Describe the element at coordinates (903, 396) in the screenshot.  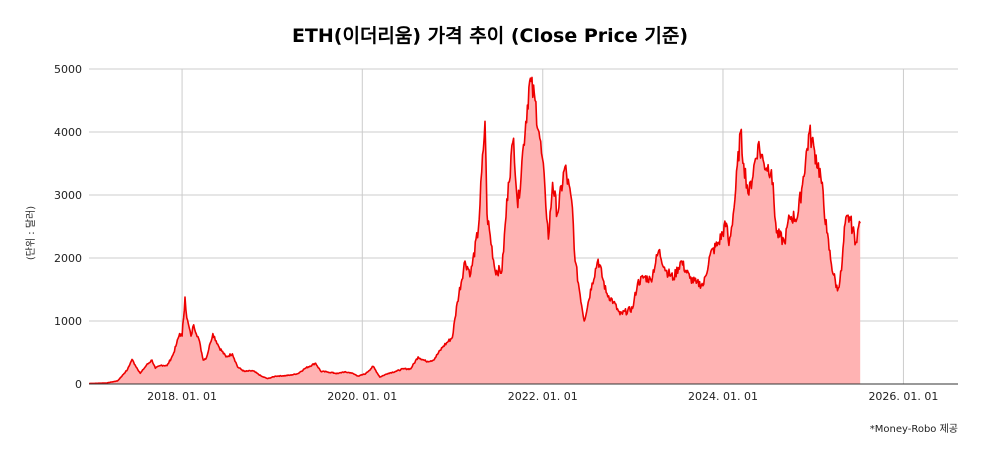
I see `x-tick-label: 2026. 01. 01` at that location.